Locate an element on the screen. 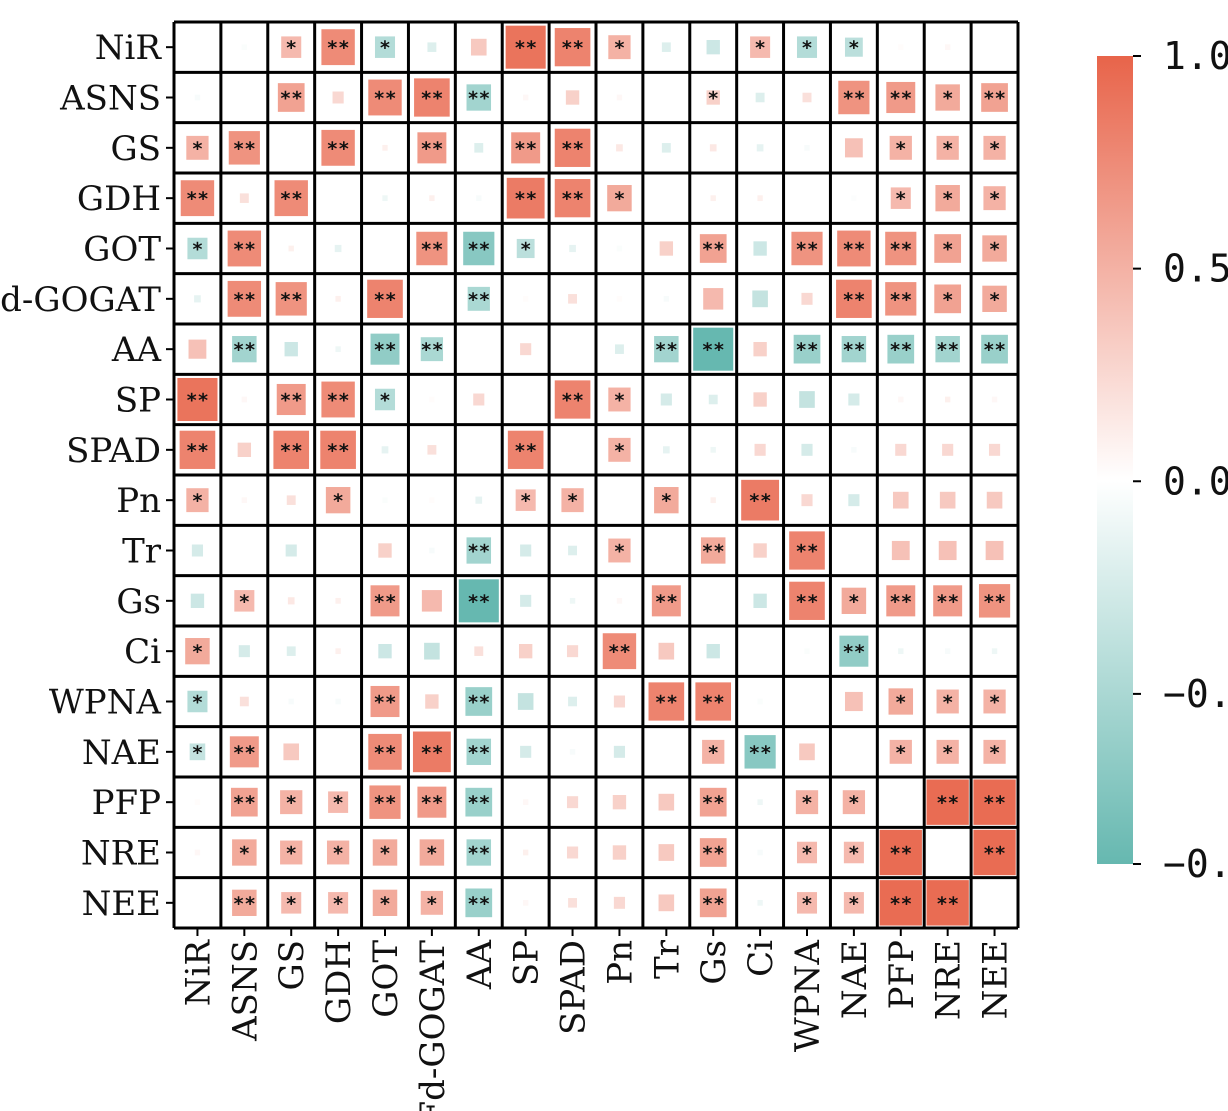 The width and height of the screenshot is (1228, 1111). x-tick-label: SP is located at coordinates (527, 963).